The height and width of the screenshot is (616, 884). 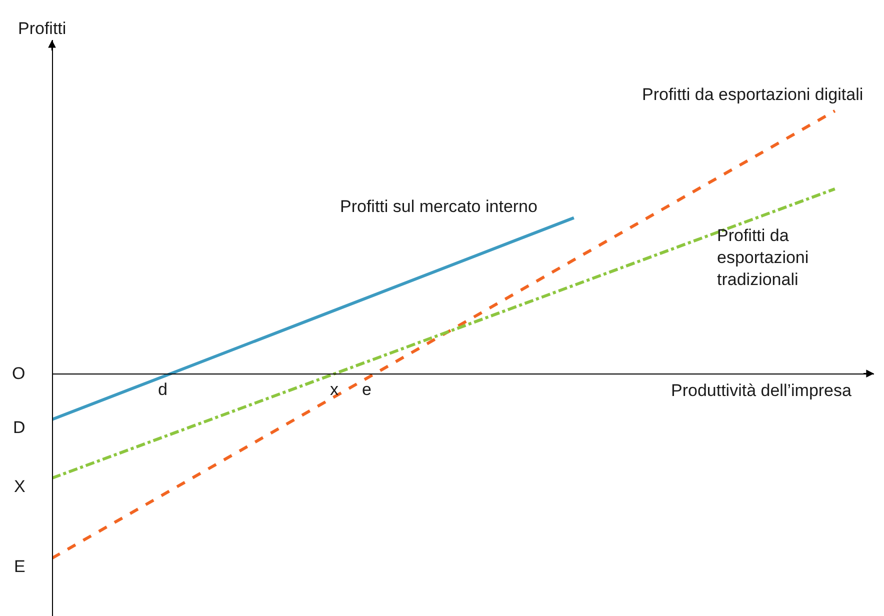 What do you see at coordinates (367, 389) in the screenshot?
I see `annotation: e` at bounding box center [367, 389].